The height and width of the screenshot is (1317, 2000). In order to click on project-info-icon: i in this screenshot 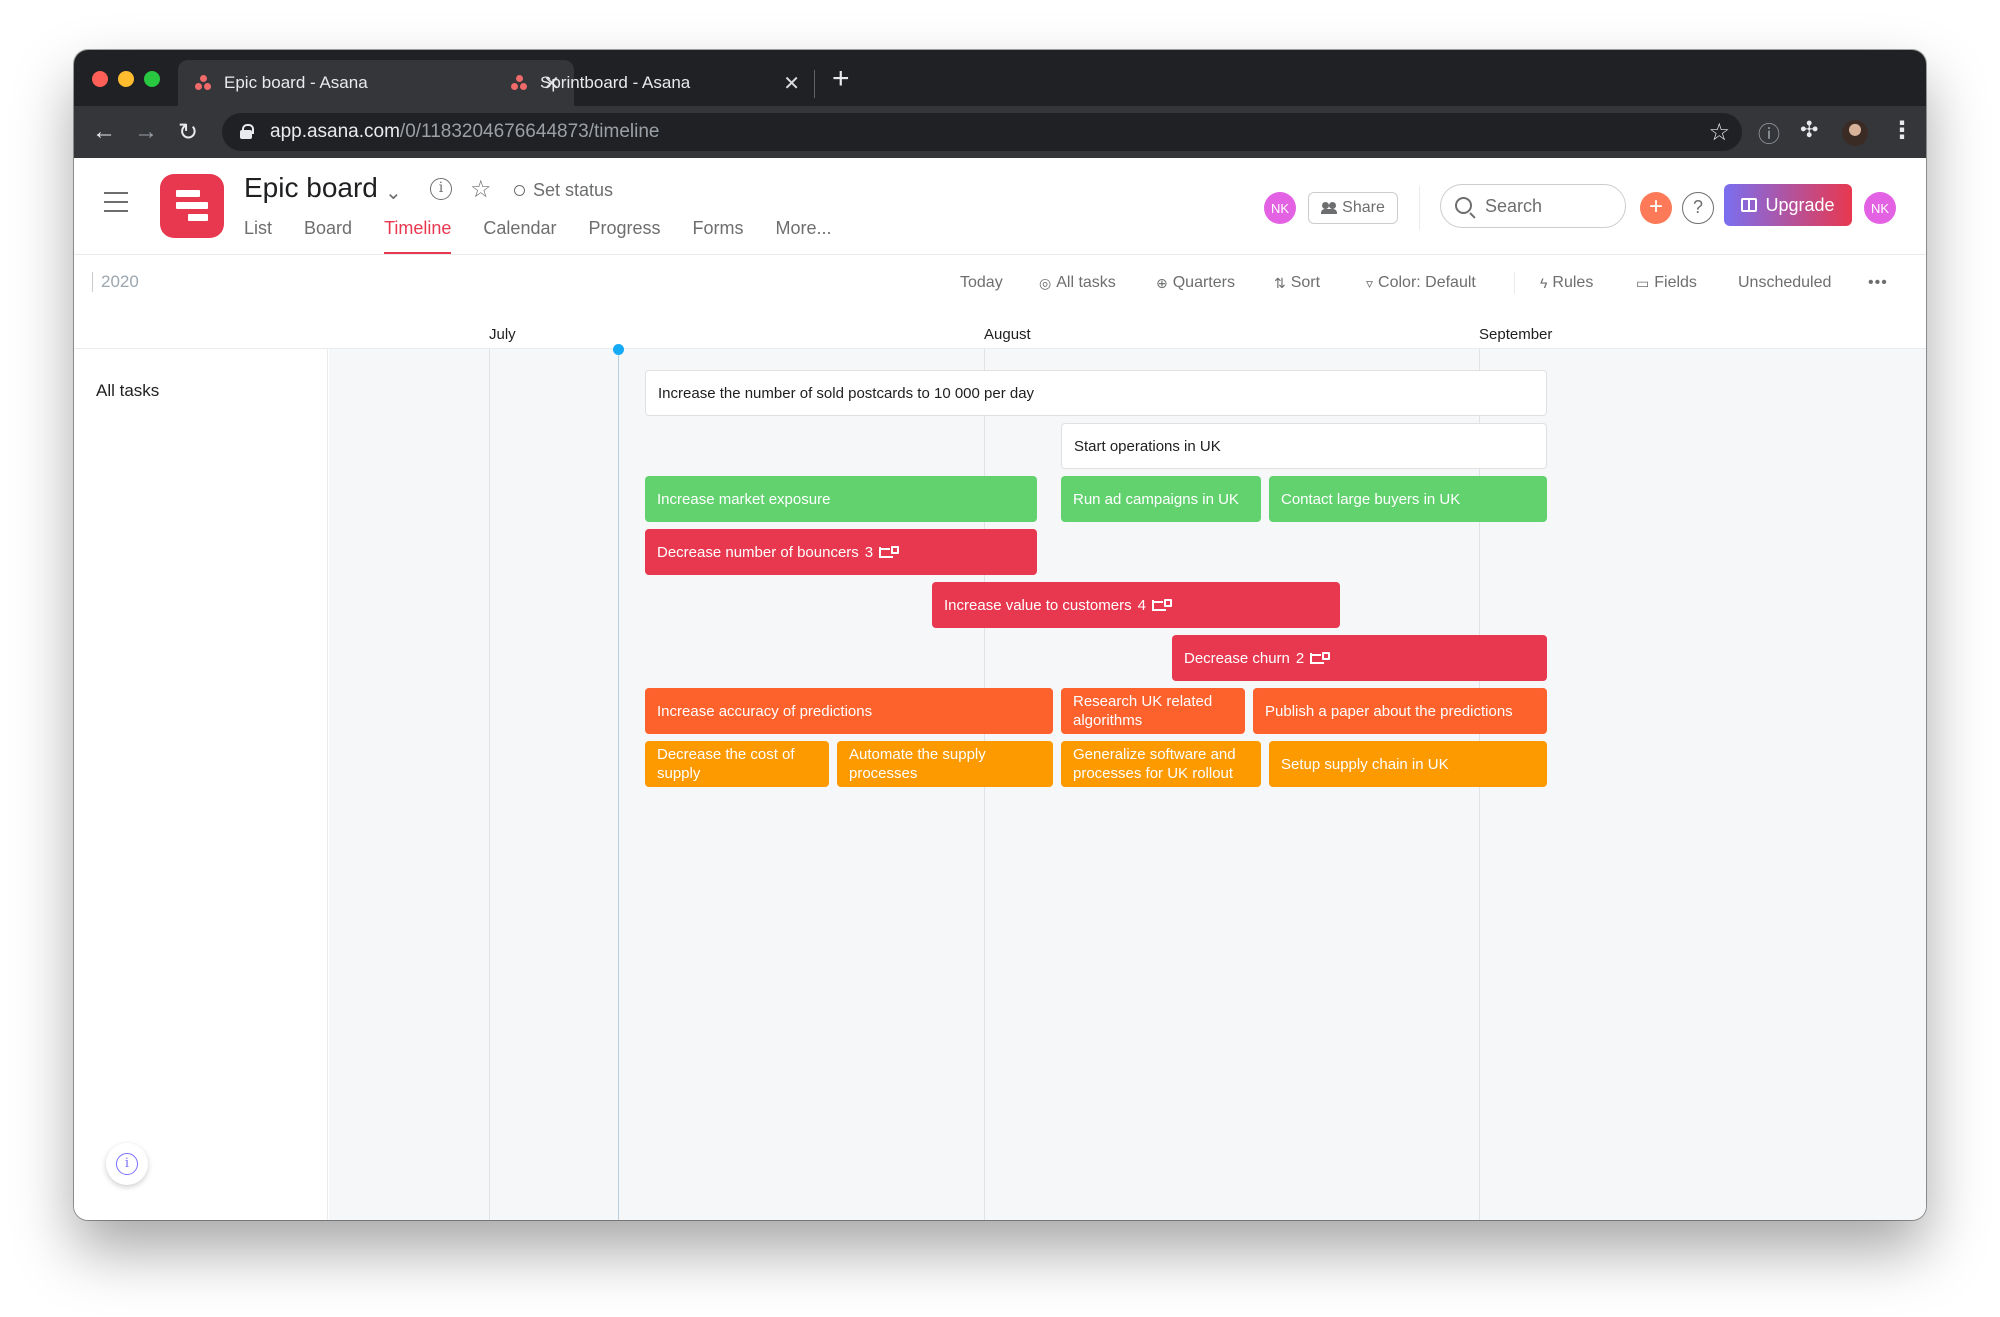, I will do `click(441, 189)`.